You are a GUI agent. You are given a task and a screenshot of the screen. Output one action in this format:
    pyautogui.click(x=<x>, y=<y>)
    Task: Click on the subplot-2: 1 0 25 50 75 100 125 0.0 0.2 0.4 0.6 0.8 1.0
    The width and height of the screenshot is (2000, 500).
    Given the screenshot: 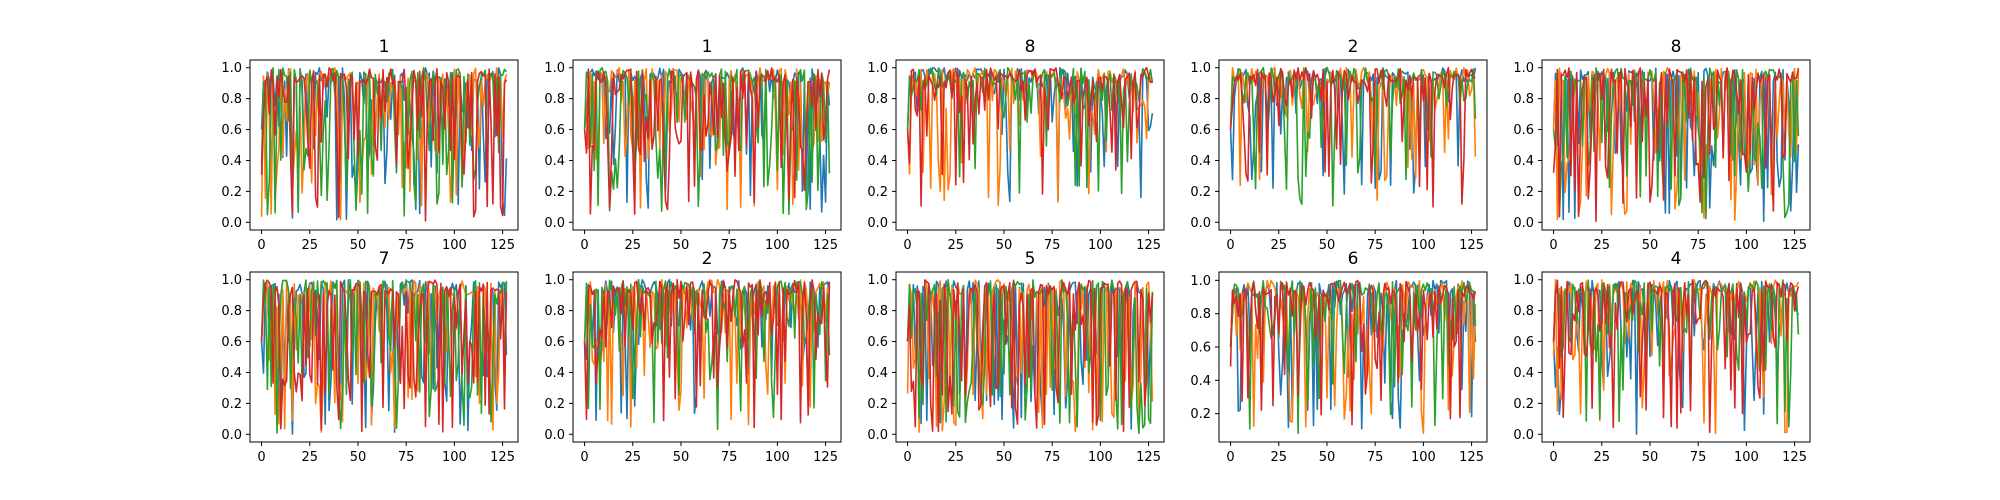 What is the action you would take?
    pyautogui.click(x=693, y=145)
    